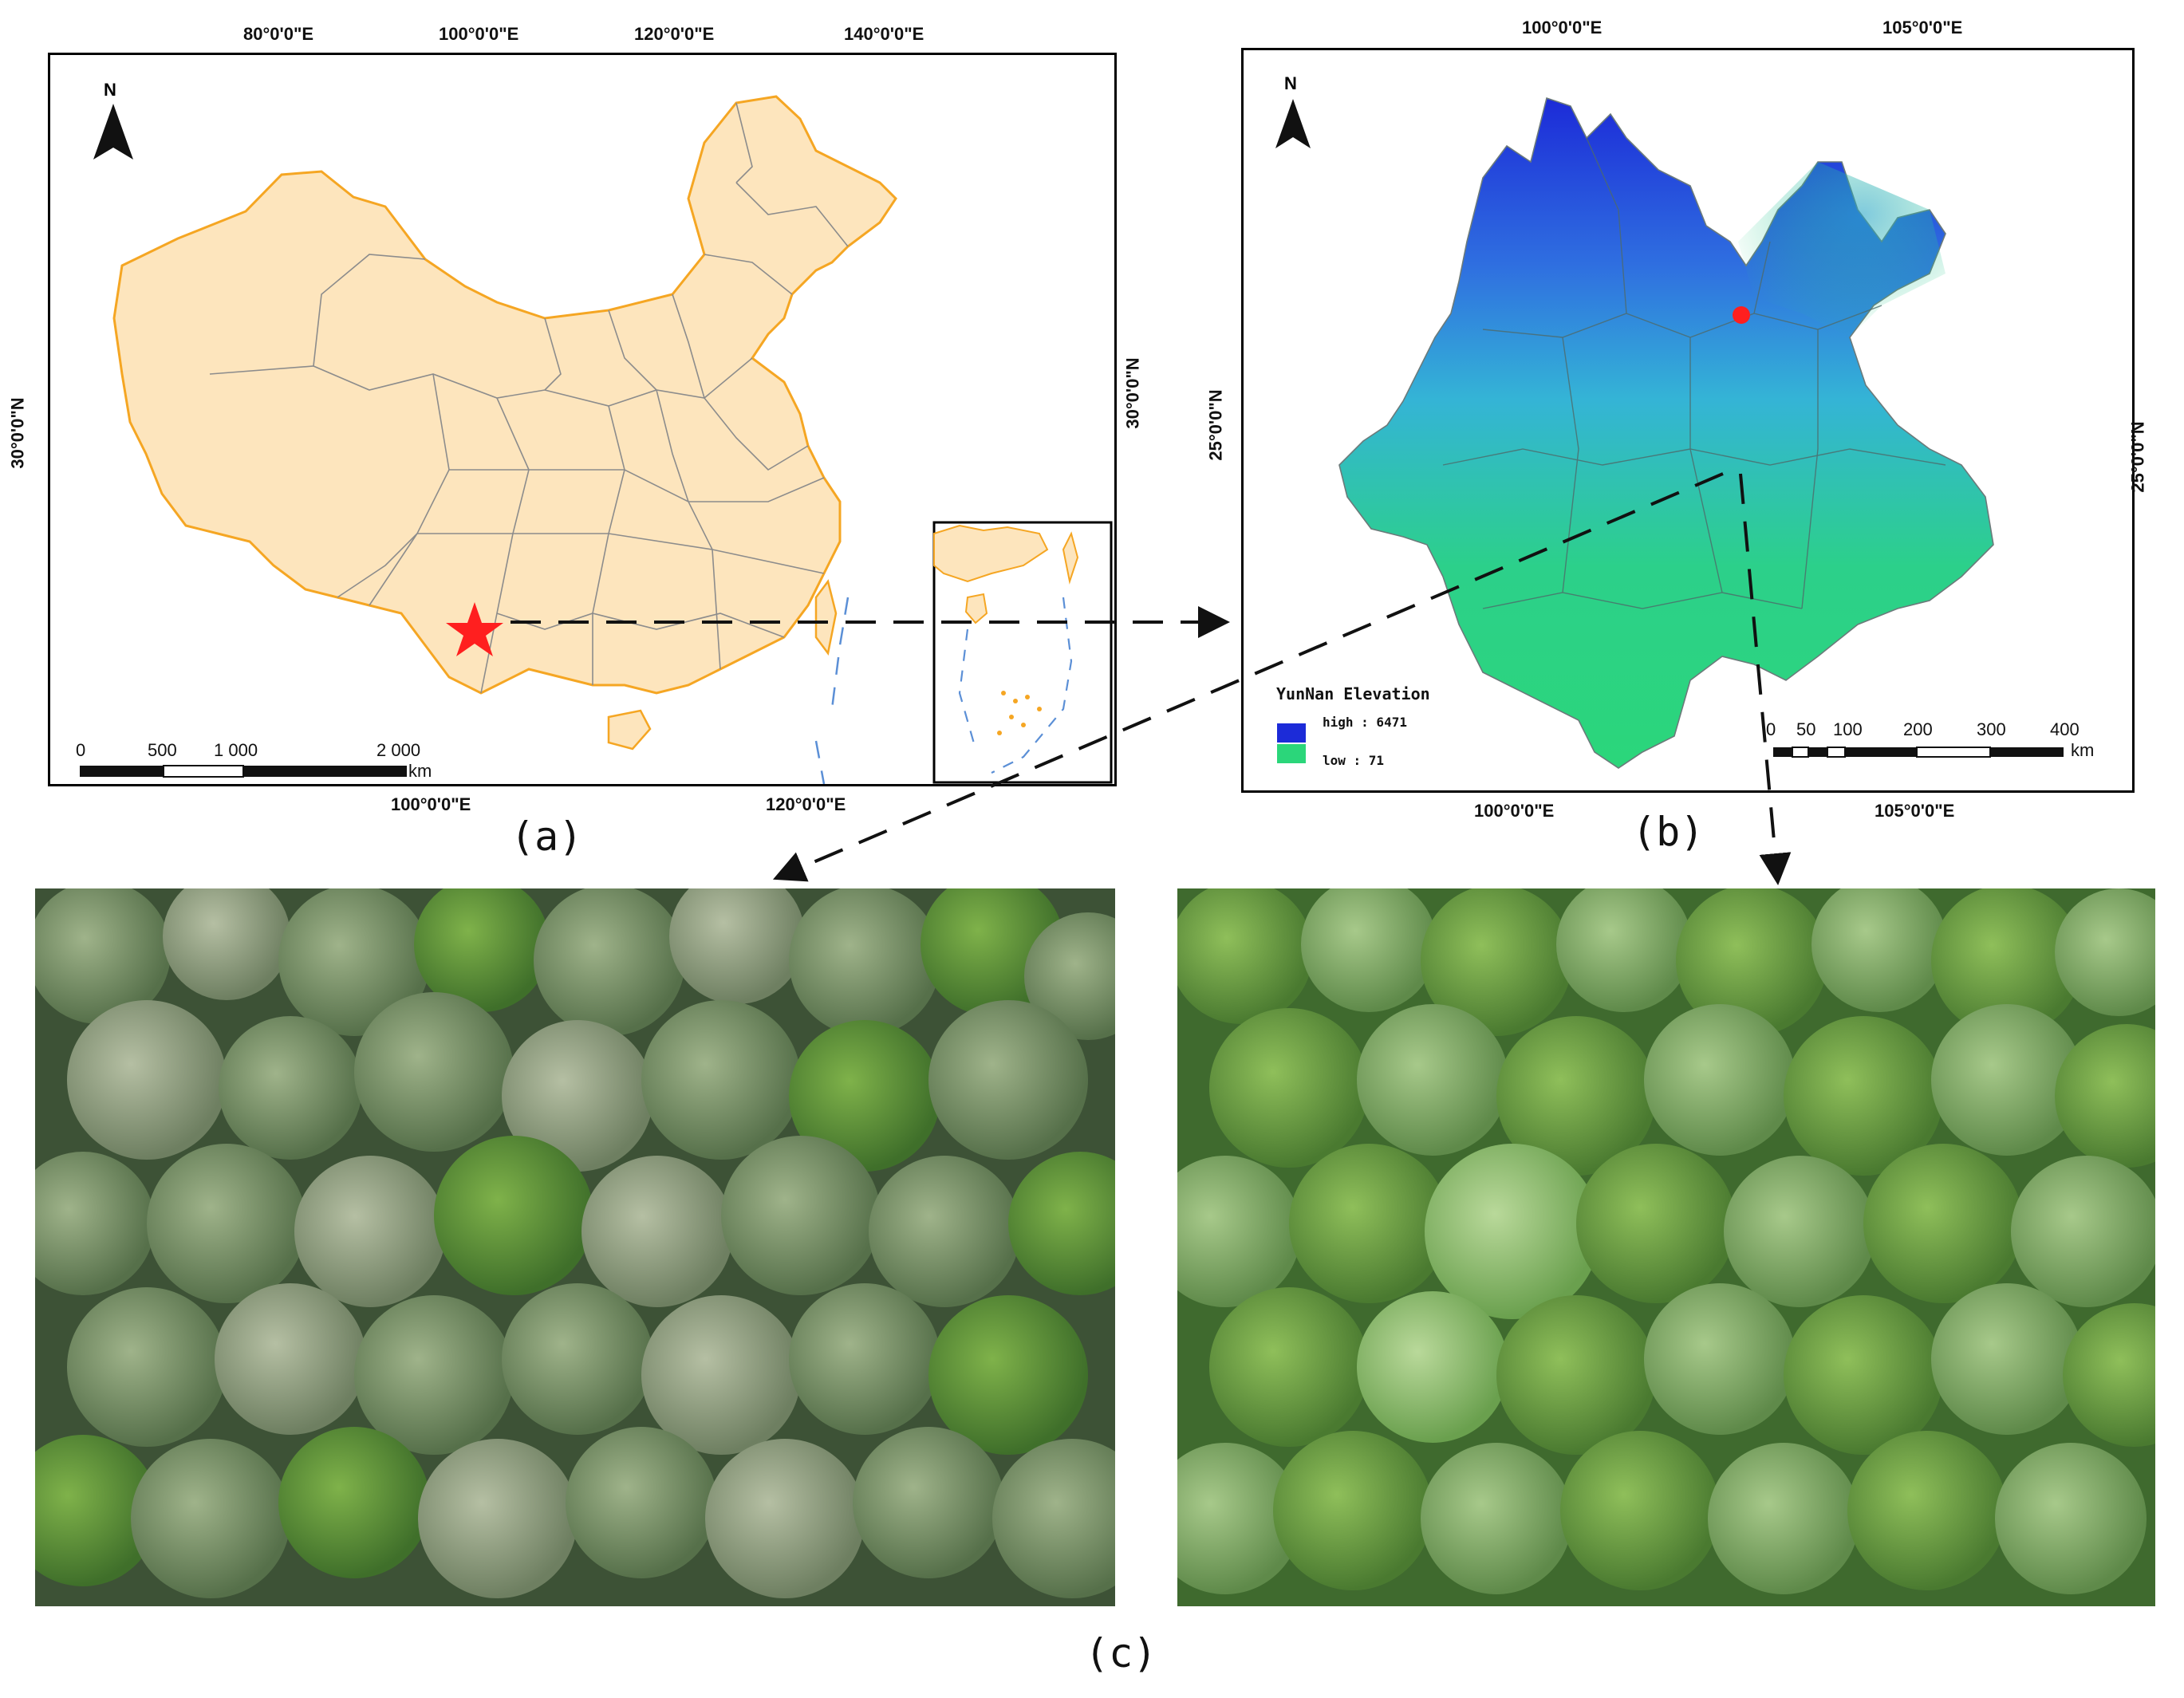 This screenshot has height=1698, width=2184. What do you see at coordinates (674, 34) in the screenshot?
I see `panel-a-top-tick-3: 120°0'0"E` at bounding box center [674, 34].